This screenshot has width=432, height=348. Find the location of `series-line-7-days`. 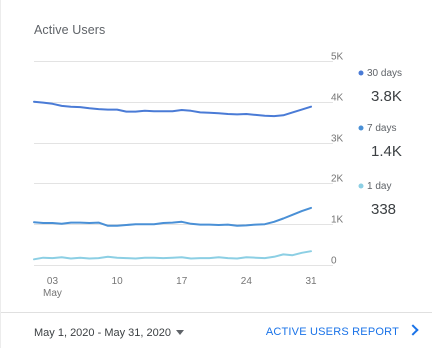

series-line-7-days is located at coordinates (172, 216).